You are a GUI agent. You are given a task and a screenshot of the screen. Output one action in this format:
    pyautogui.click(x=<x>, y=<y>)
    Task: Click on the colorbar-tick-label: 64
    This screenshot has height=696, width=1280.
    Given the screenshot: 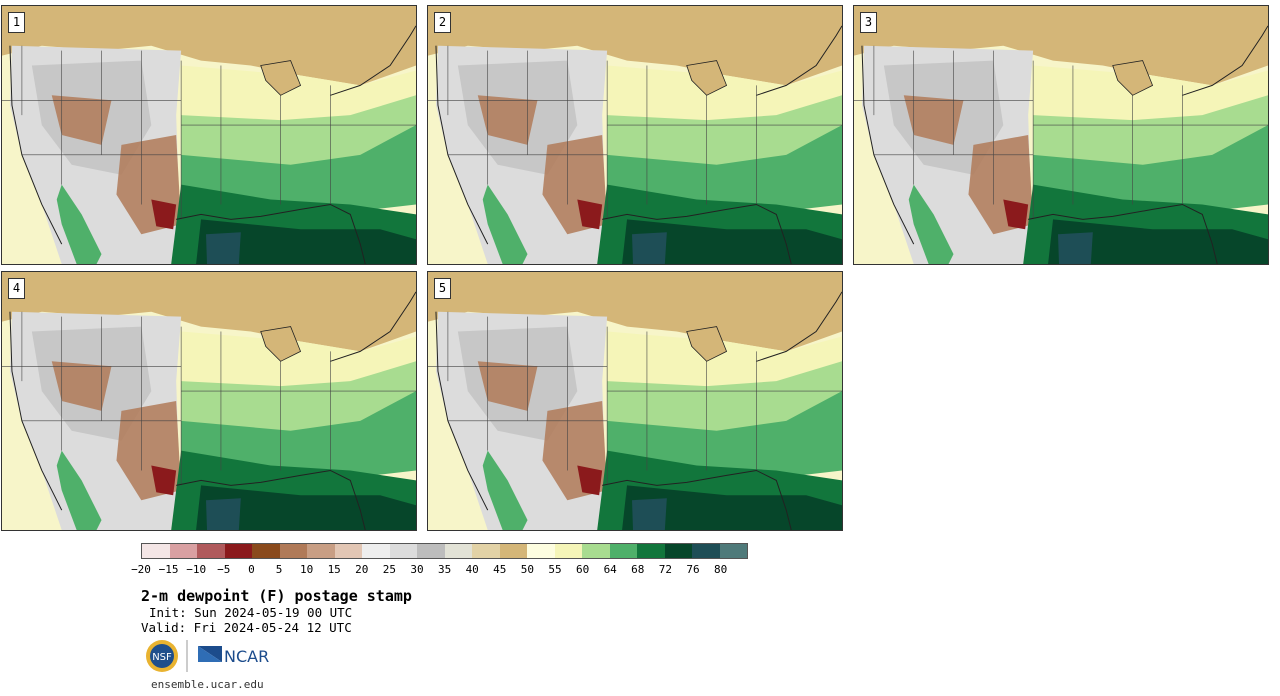 What is the action you would take?
    pyautogui.click(x=610, y=569)
    